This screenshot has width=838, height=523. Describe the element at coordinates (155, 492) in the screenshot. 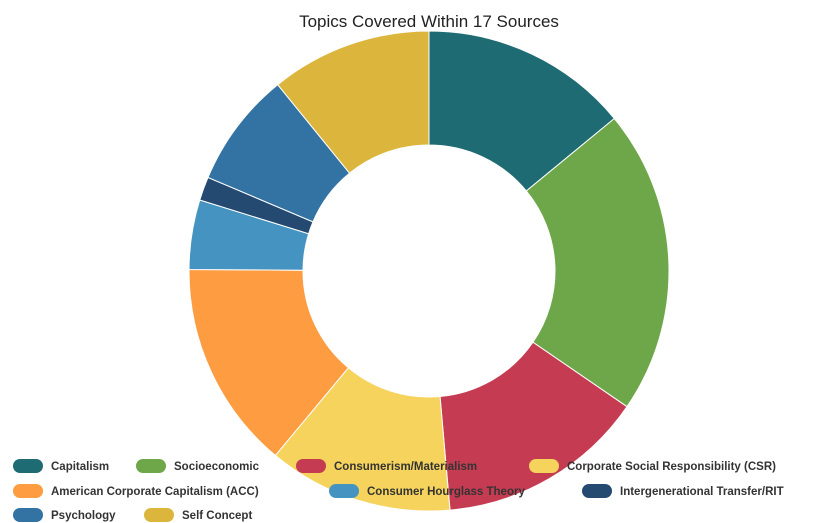

I see `legend-label-4: American Corporate Capitalism (ACC)` at that location.